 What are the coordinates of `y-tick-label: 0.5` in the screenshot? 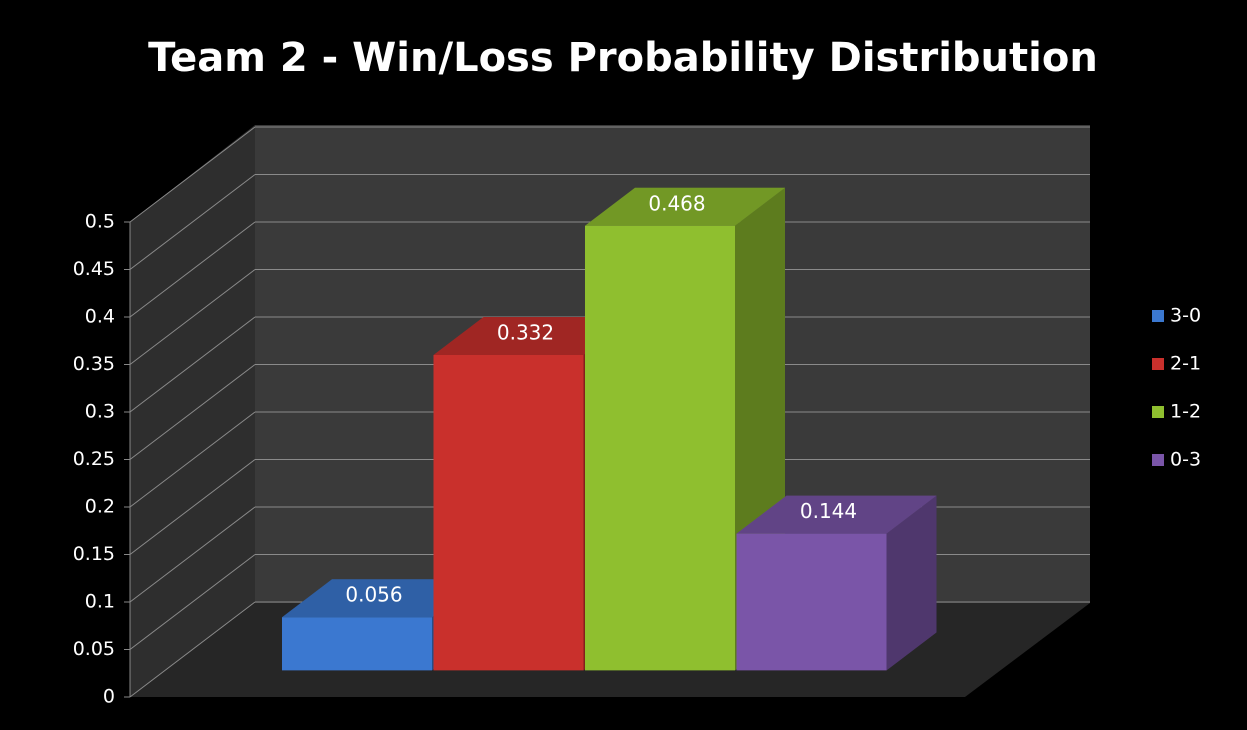 It's located at (100, 222).